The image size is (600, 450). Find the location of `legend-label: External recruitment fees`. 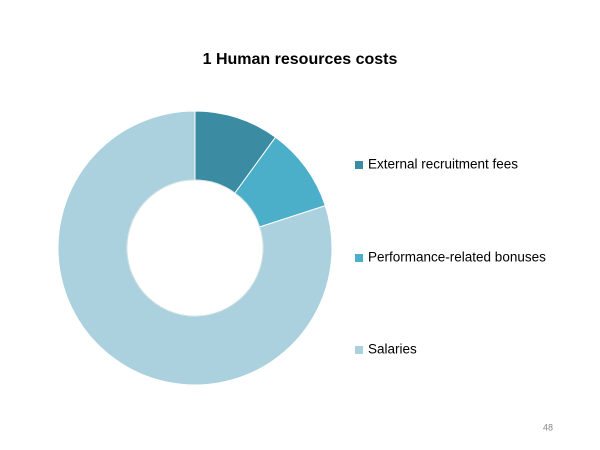

legend-label: External recruitment fees is located at coordinates (443, 164).